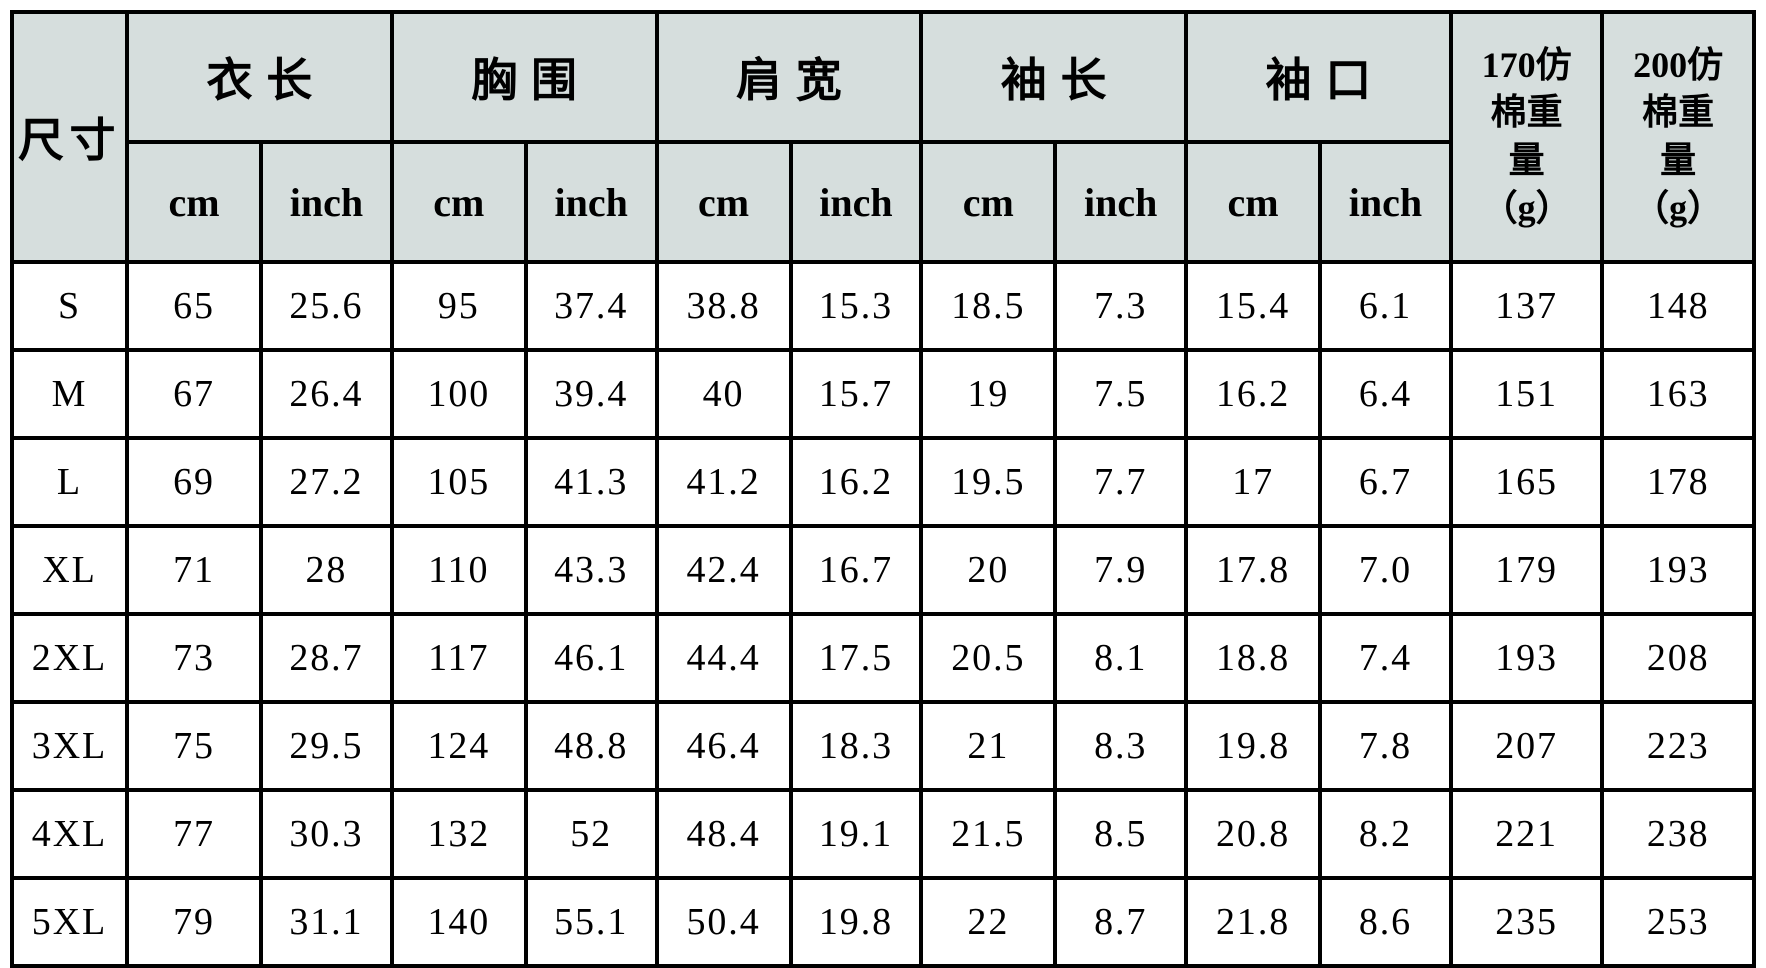 Image resolution: width=1766 pixels, height=968 pixels. I want to click on value-cell: 165, so click(1526, 482).